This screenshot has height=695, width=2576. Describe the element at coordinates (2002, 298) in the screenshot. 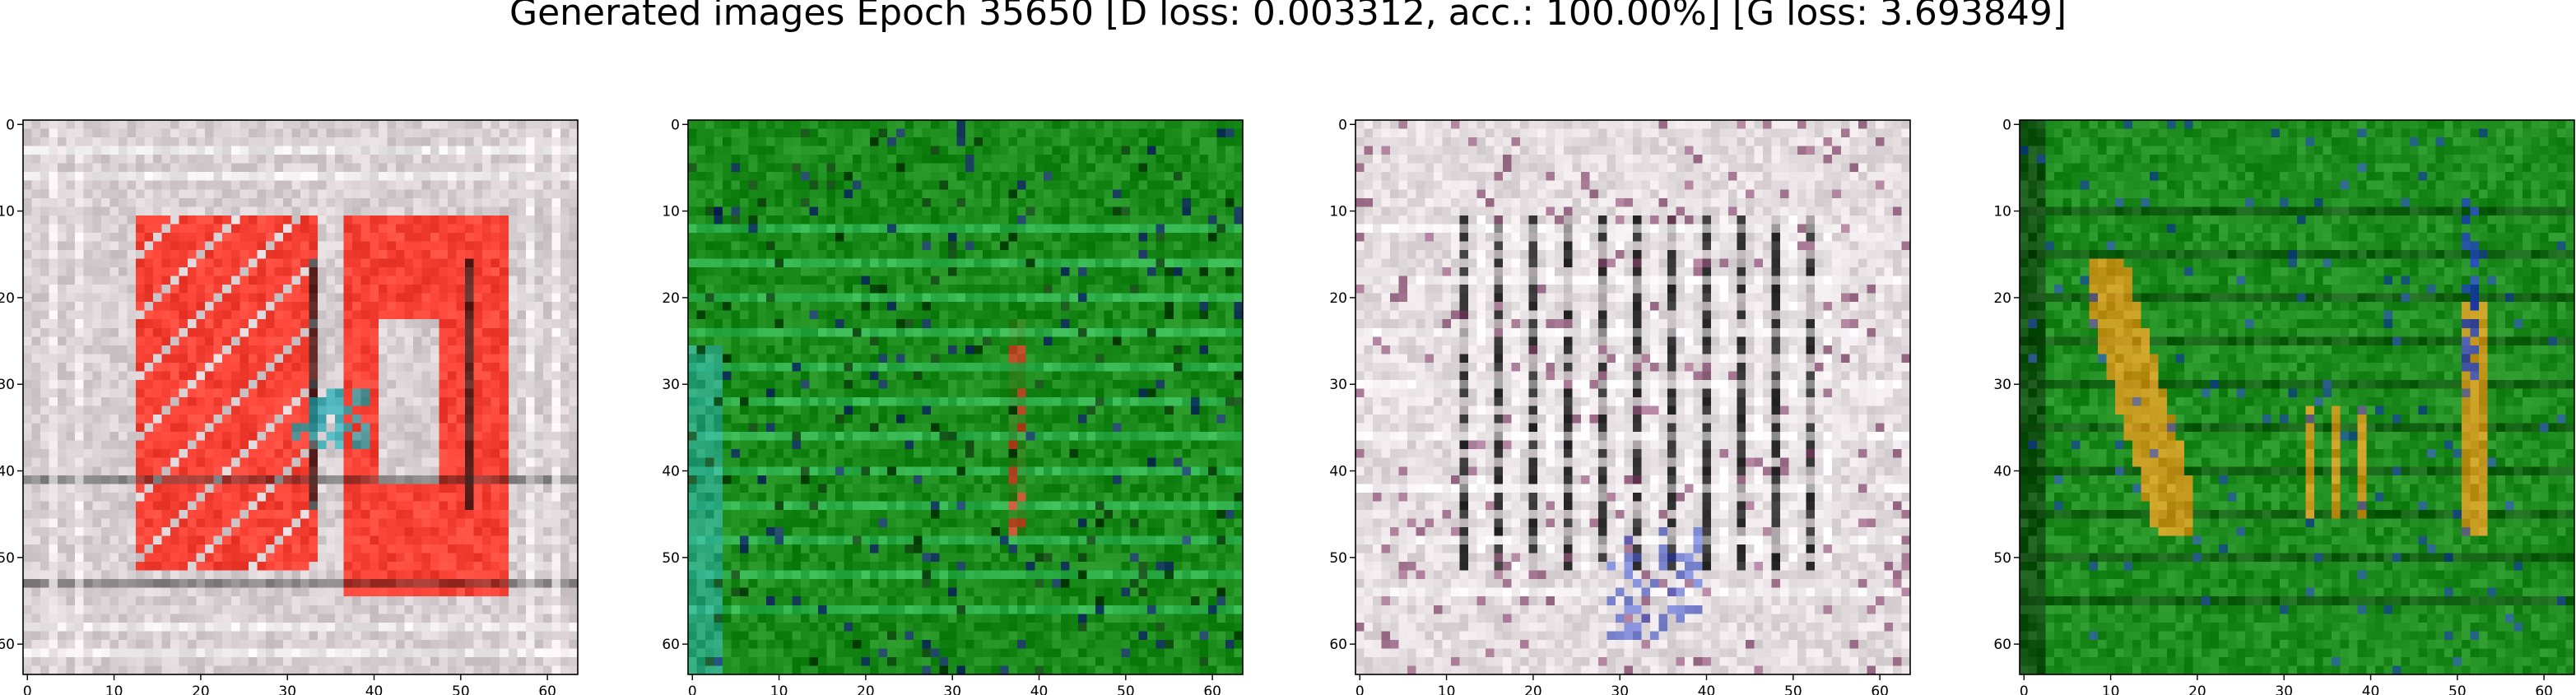

I see `y-tick-label-4-20: 20` at that location.